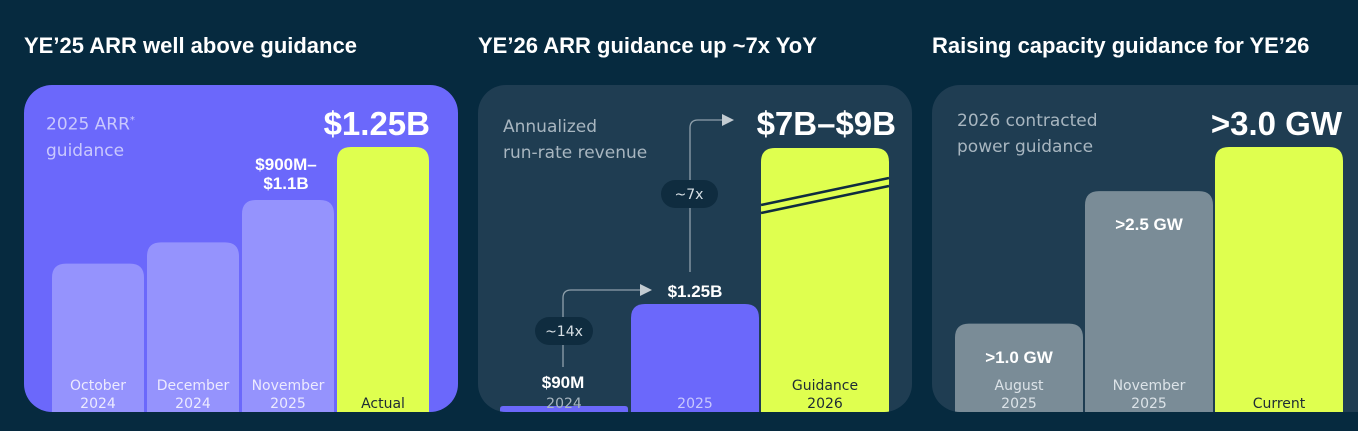 The height and width of the screenshot is (431, 1358). Describe the element at coordinates (1279, 404) in the screenshot. I see `x-tick-label-3-line1: Current` at that location.